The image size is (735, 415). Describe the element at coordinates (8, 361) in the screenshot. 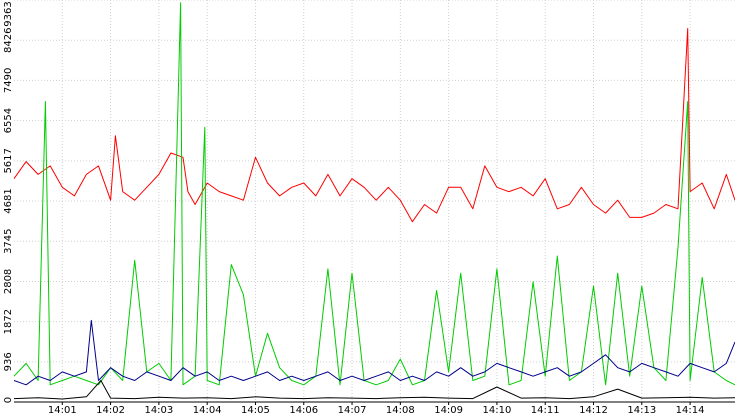

I see `y-tick-label: 936` at that location.